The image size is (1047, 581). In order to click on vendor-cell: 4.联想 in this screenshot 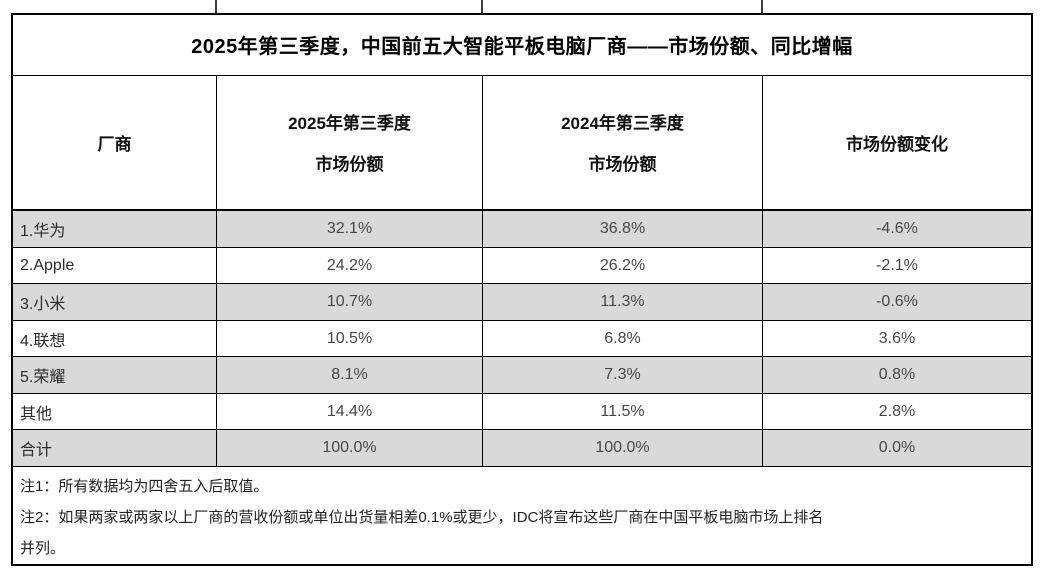, I will do `click(115, 338)`.